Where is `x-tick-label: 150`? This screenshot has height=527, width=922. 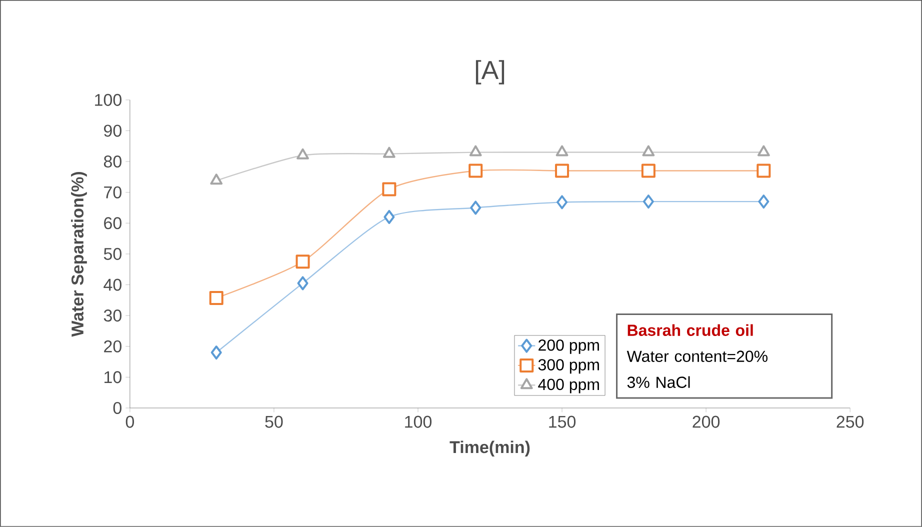
x-tick-label: 150 is located at coordinates (562, 422).